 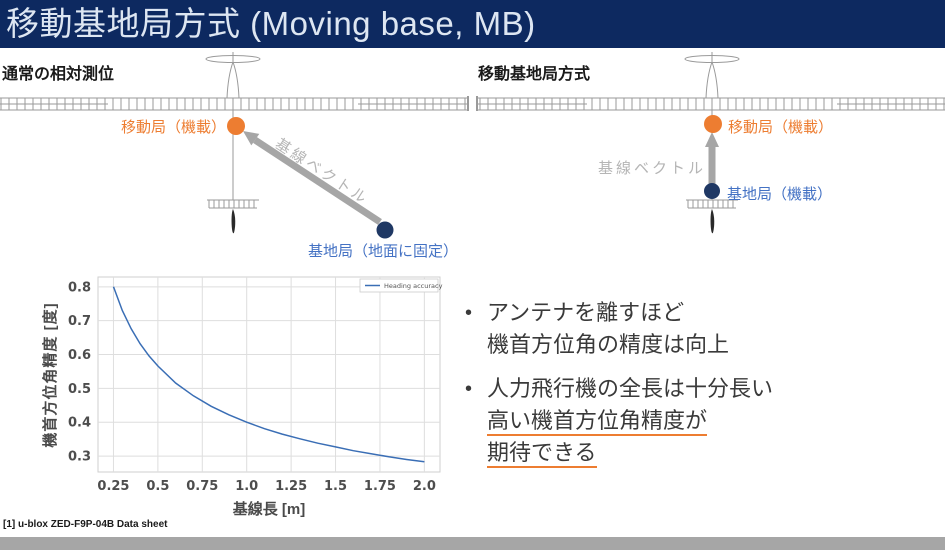 I want to click on diagram-right-heading: 移動基地局方式, so click(x=534, y=74).